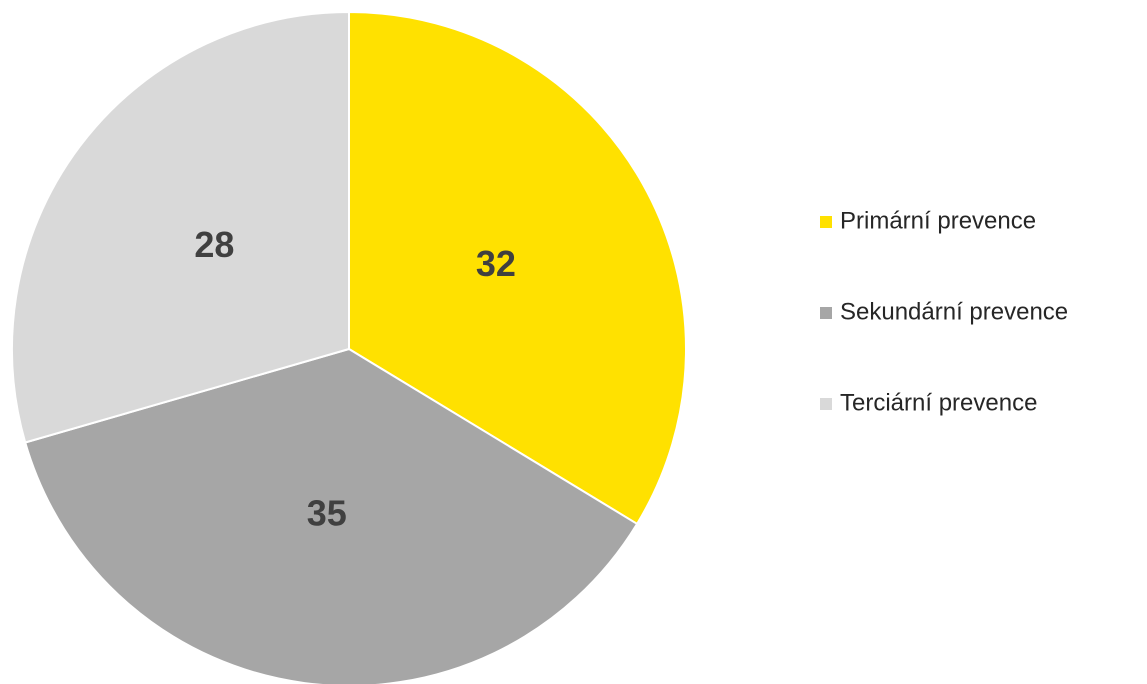 This screenshot has width=1147, height=684. Describe the element at coordinates (327, 513) in the screenshot. I see `data-label: 35` at that location.